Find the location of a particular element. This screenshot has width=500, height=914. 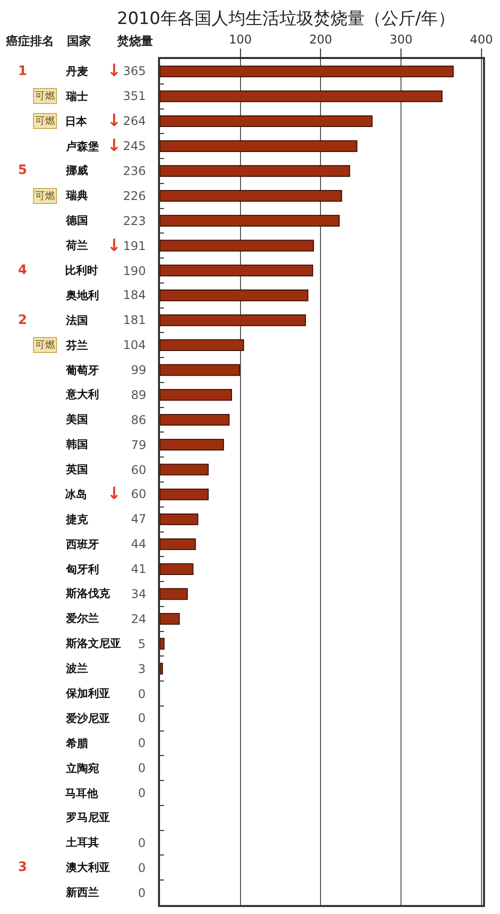

data-label: 86 is located at coordinates (138, 420).